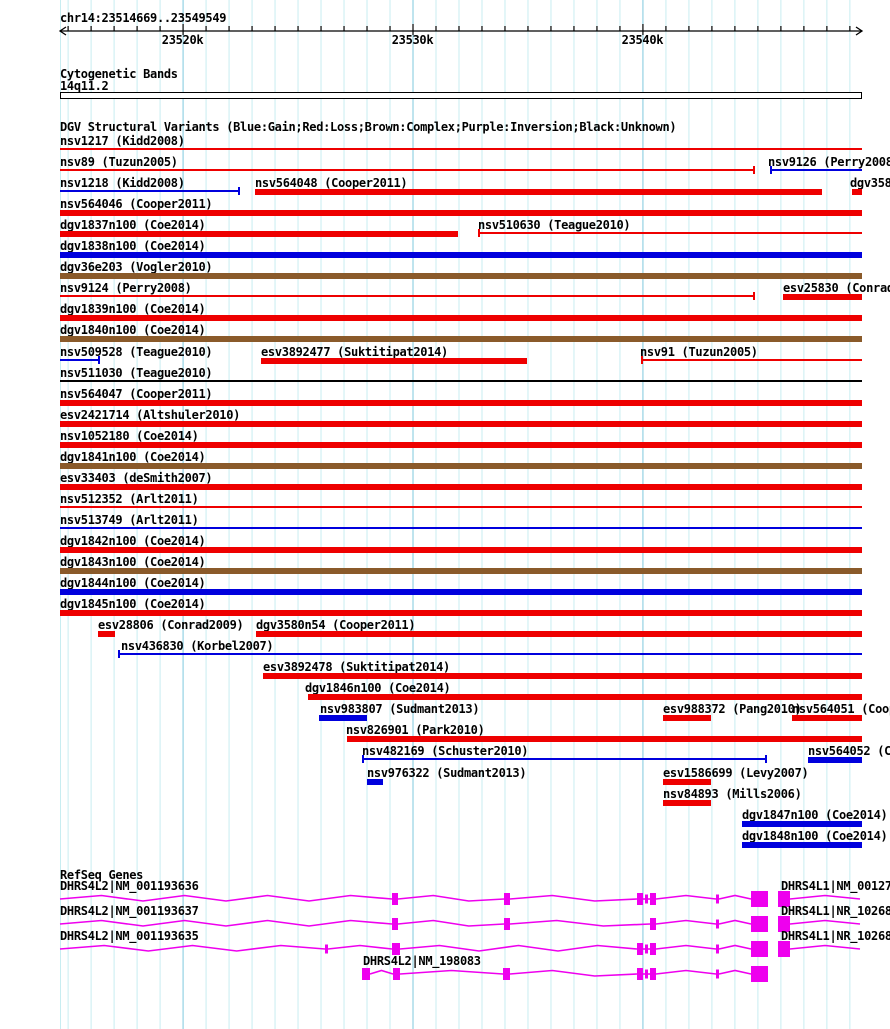 Image resolution: width=890 pixels, height=1029 pixels. I want to click on gene-label: DHRS4L1|NM_00127786, so click(835, 886).